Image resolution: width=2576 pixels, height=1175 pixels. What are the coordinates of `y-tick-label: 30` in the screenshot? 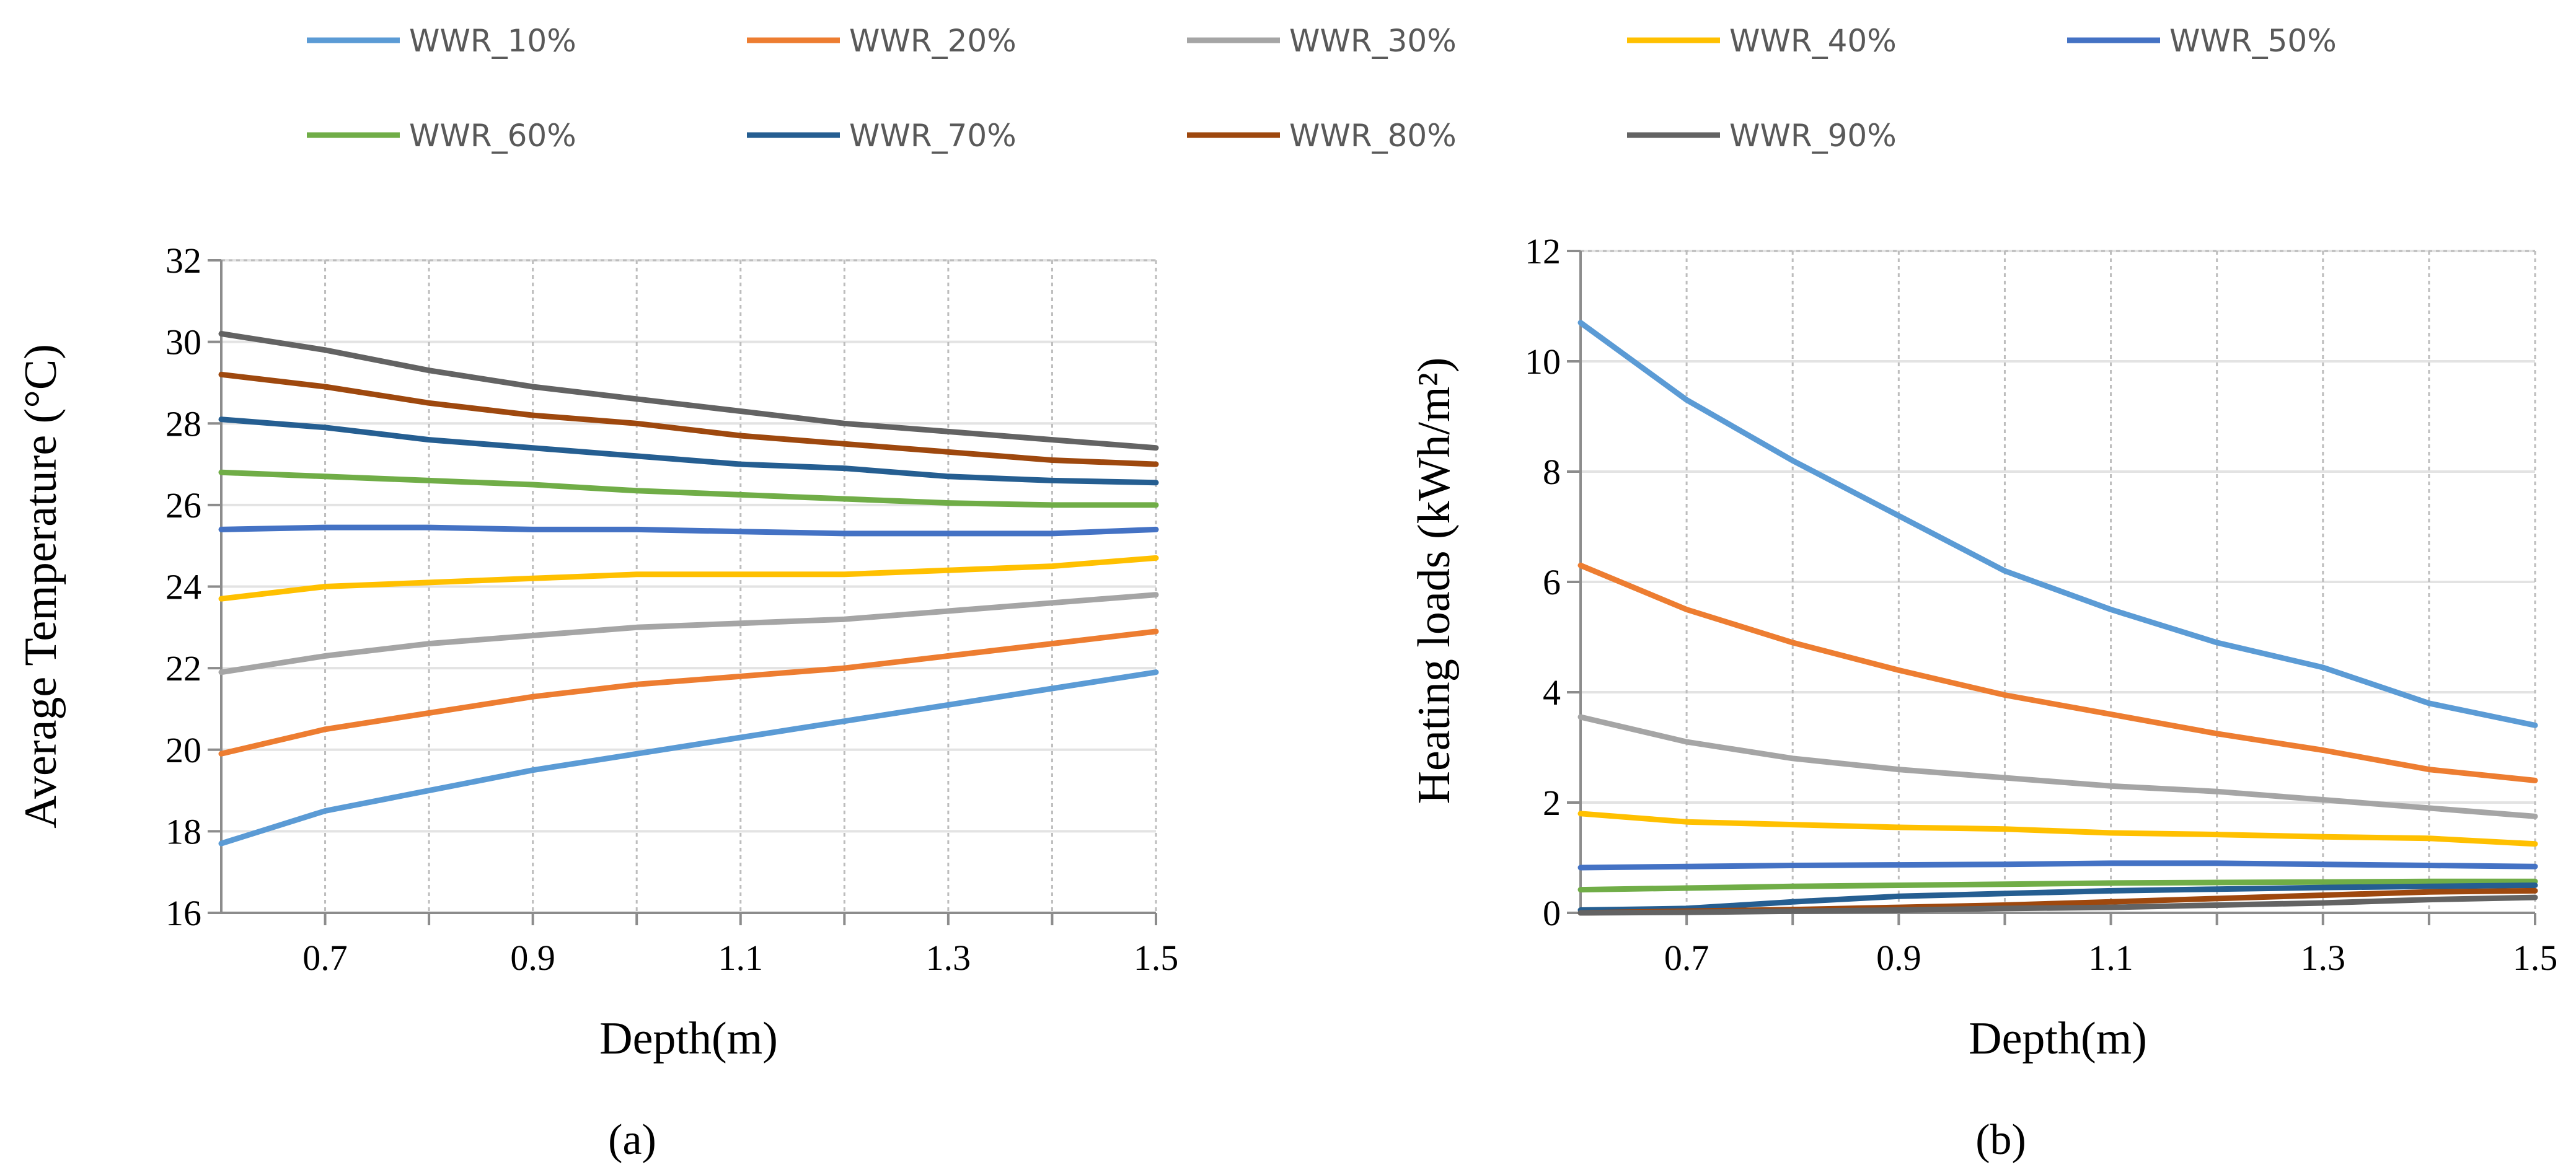 It's located at (183, 342).